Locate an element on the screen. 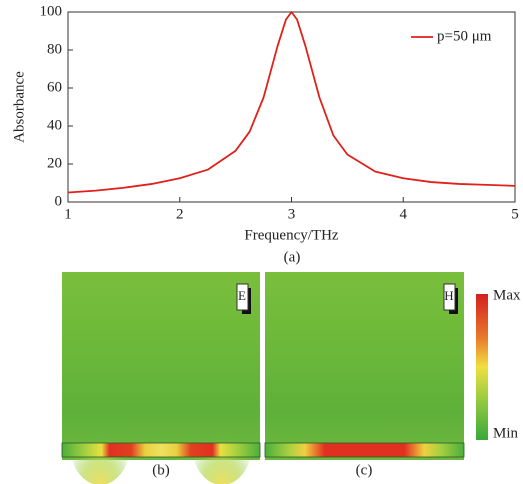 The width and height of the screenshot is (523, 484). colorbar: Max Min is located at coordinates (498, 364).